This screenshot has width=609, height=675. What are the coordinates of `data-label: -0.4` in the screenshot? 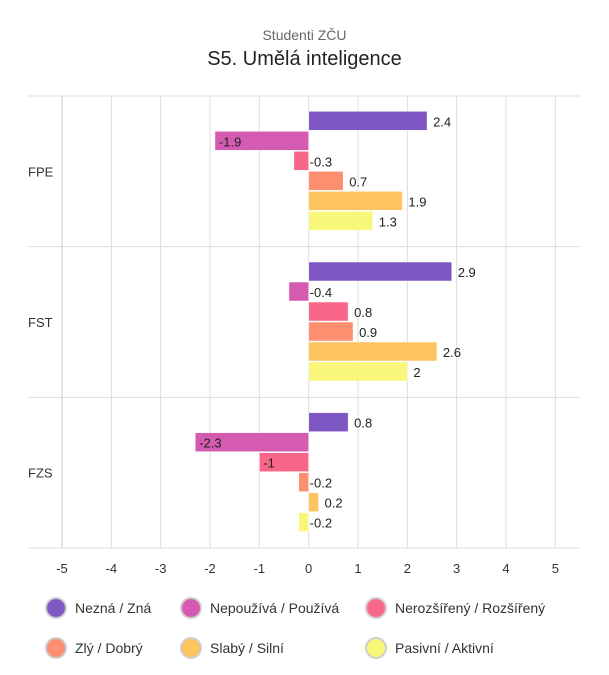 It's located at (321, 292).